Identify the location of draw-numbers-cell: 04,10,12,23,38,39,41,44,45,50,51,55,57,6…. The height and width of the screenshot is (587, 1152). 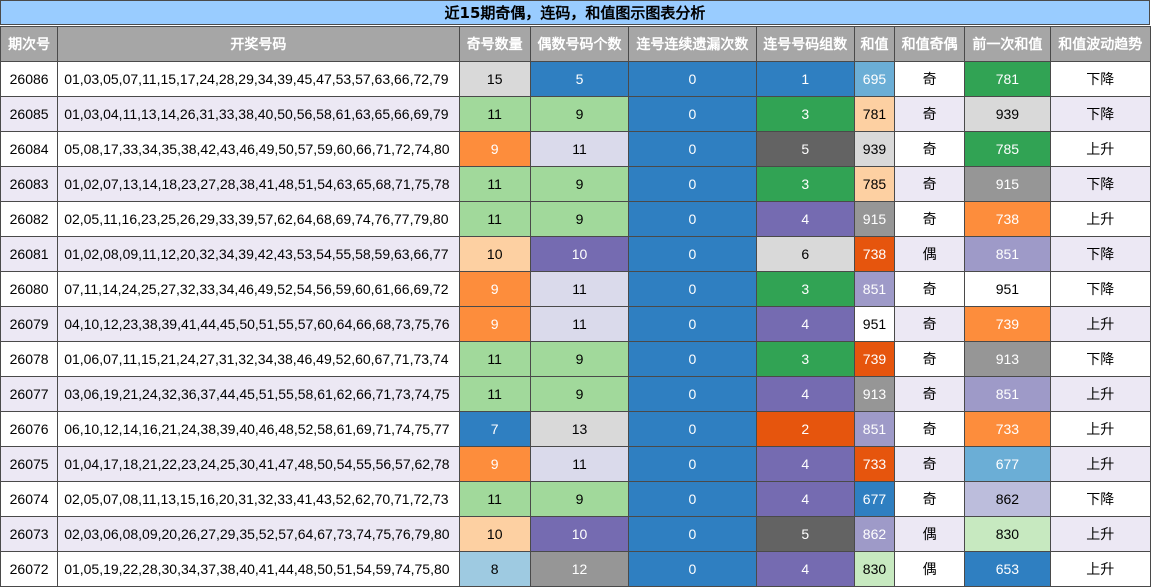
(258, 324).